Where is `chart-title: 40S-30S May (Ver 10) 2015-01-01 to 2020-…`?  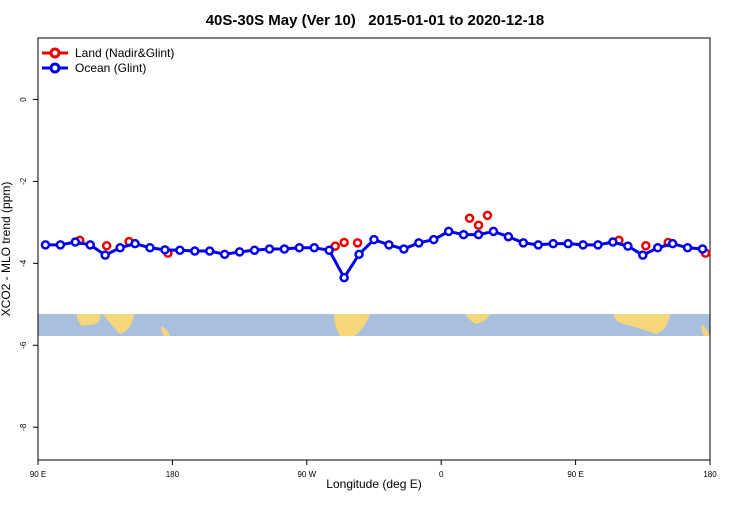 chart-title: 40S-30S May (Ver 10) 2015-01-01 to 2020-… is located at coordinates (375, 20).